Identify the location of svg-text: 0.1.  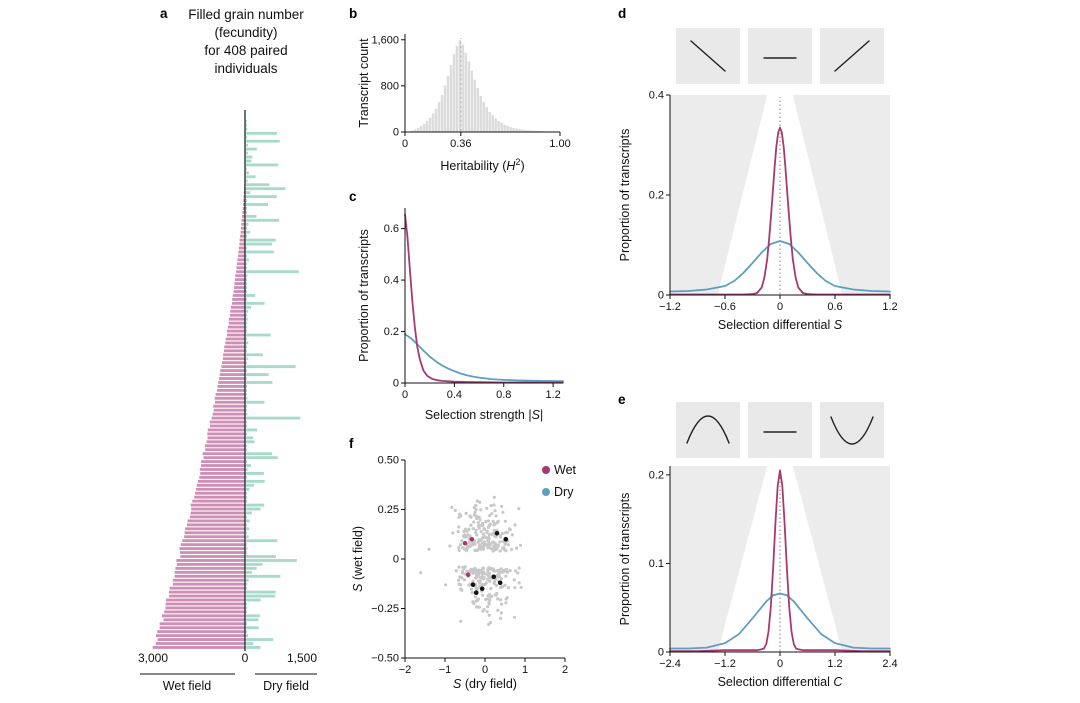
(656, 564).